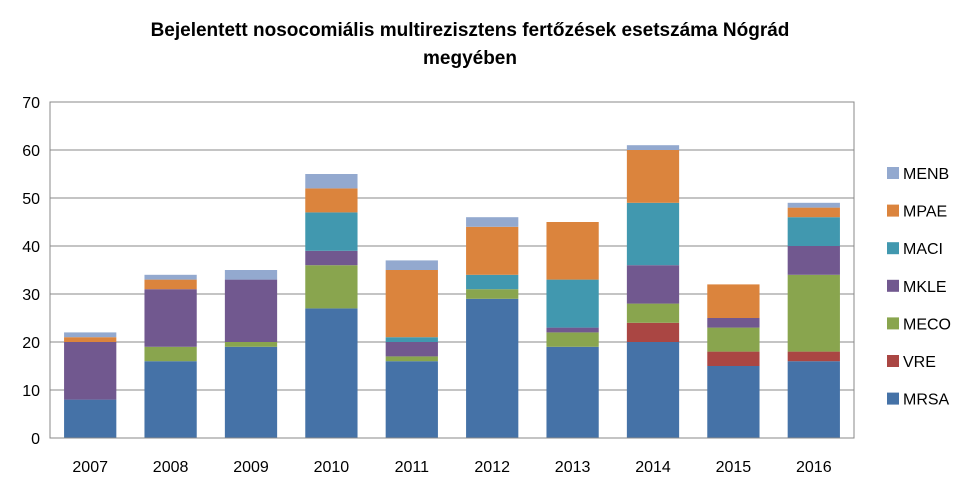  I want to click on legend: MENB MPAE MACI MKLE MECO VRE MRSA, so click(919, 287).